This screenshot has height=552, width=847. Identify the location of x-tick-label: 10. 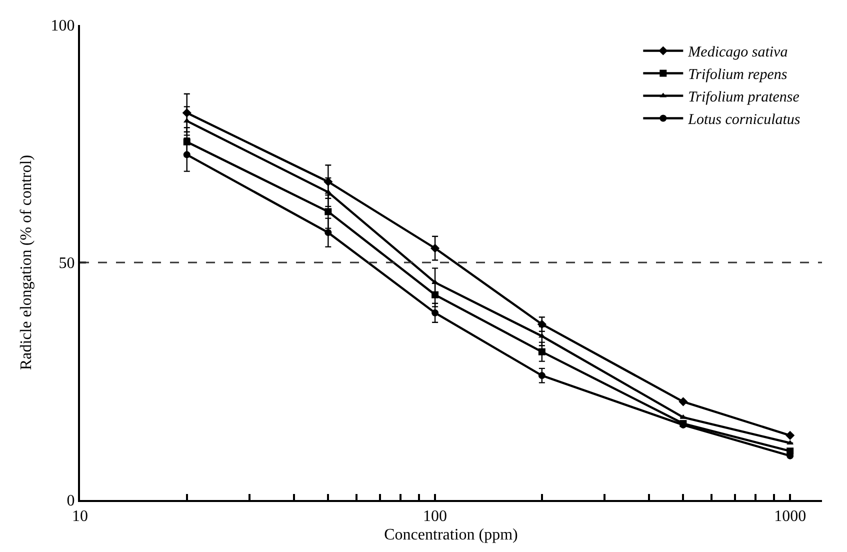
(80, 517).